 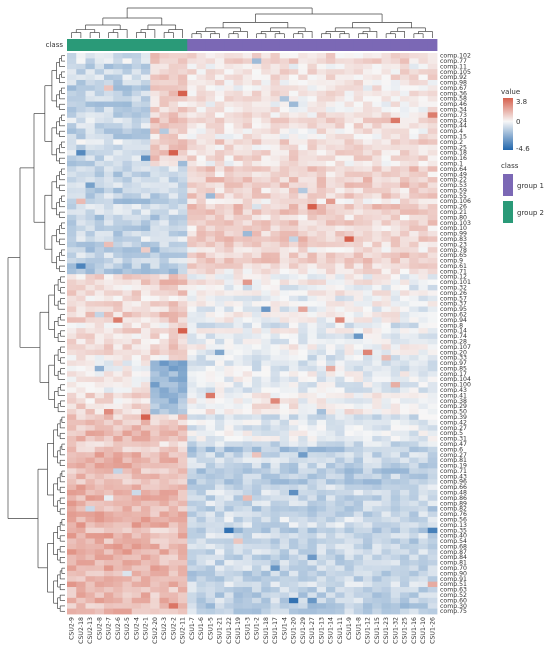 What do you see at coordinates (453, 482) in the screenshot?
I see `row-label: comp.96` at bounding box center [453, 482].